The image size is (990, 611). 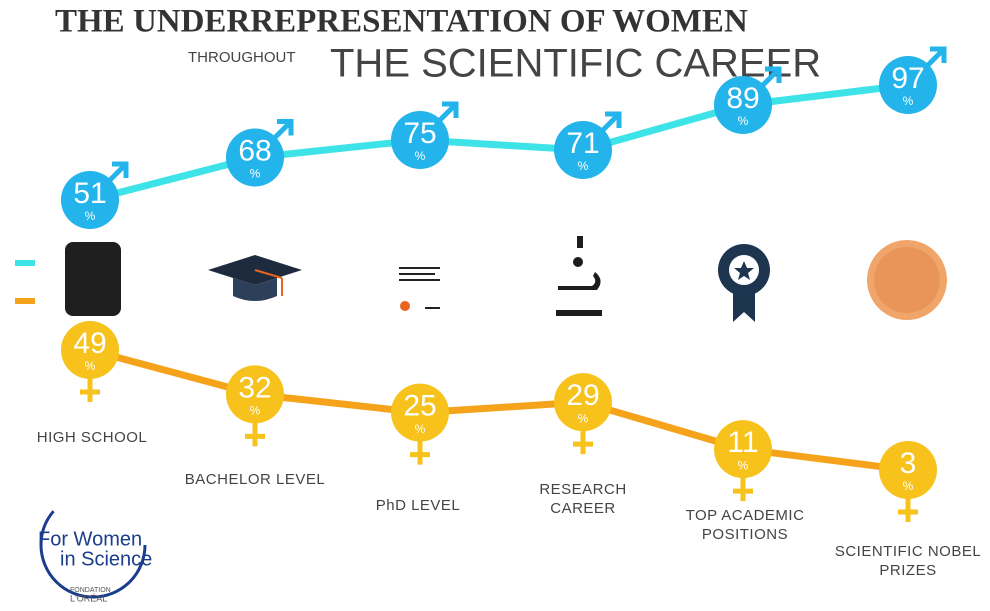 What do you see at coordinates (419, 406) in the screenshot?
I see `value-label: 25` at bounding box center [419, 406].